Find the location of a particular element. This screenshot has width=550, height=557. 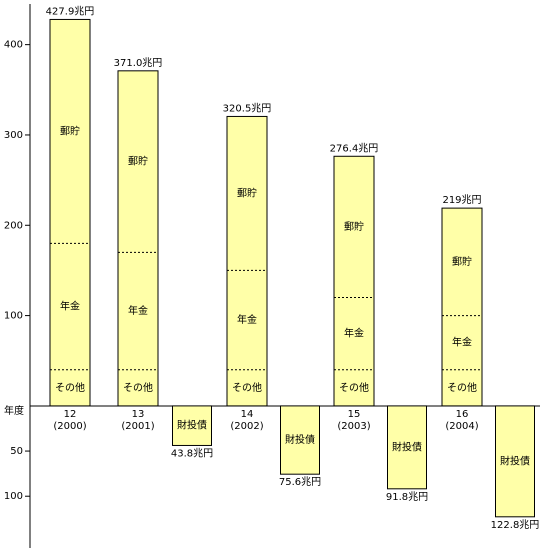

x-tick-label: 16 is located at coordinates (462, 414).